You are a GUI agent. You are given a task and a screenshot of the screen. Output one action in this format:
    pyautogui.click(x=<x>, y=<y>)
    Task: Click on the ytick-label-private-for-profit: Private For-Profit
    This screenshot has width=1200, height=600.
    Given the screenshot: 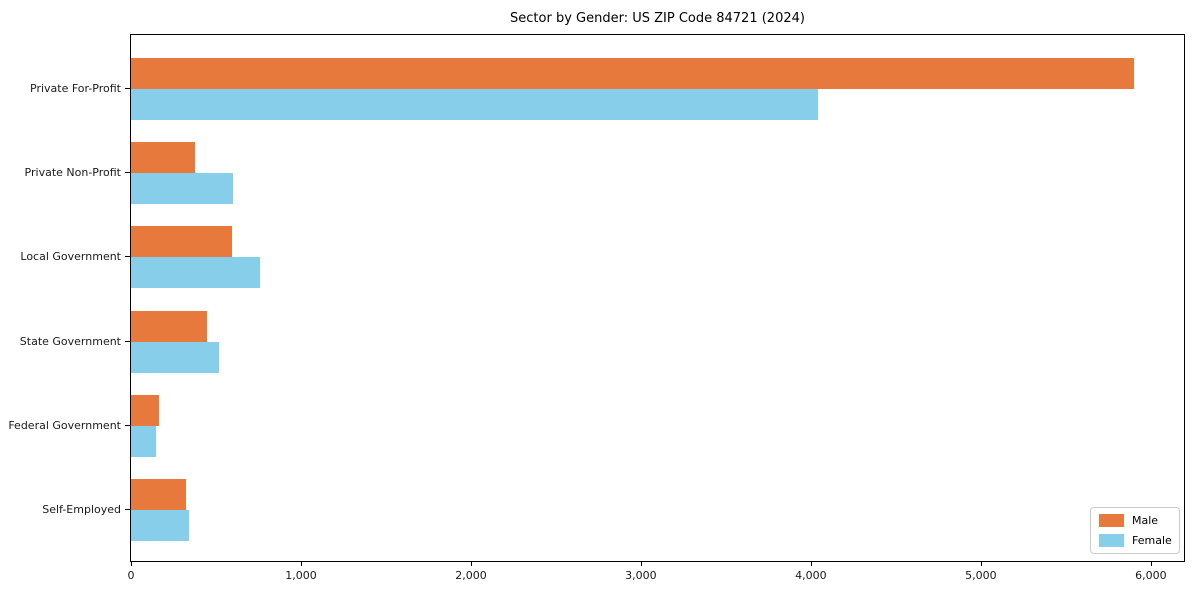 What is the action you would take?
    pyautogui.click(x=75, y=88)
    